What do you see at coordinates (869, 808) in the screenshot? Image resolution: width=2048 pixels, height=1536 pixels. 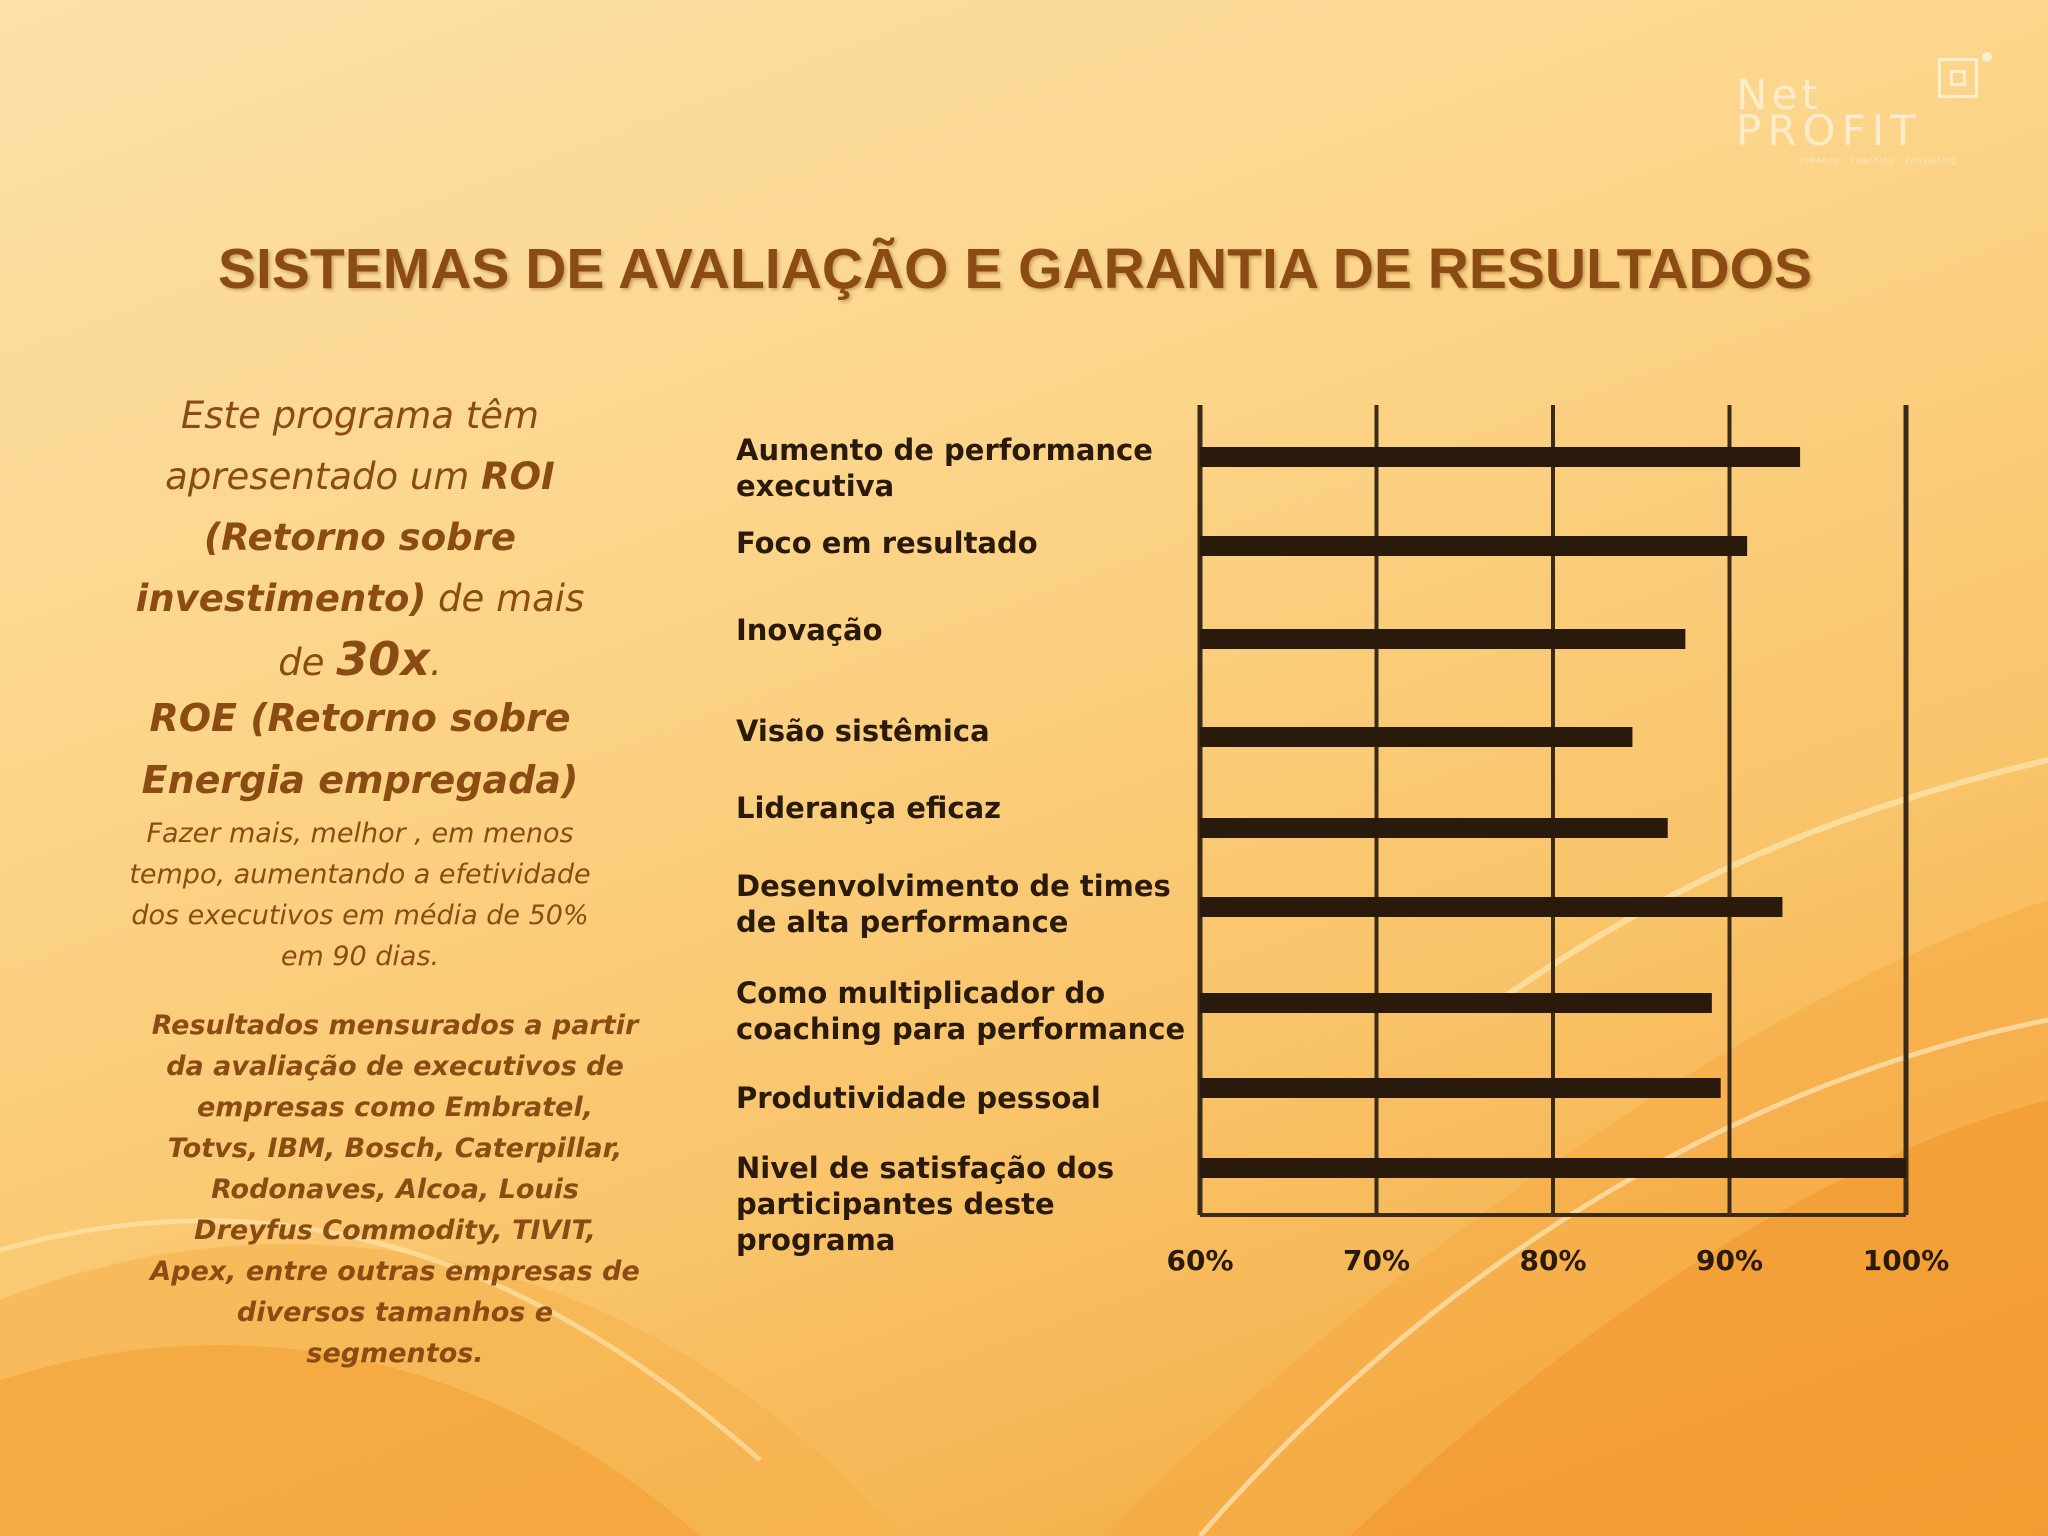 I see `category-label-5: Liderança eficaz` at bounding box center [869, 808].